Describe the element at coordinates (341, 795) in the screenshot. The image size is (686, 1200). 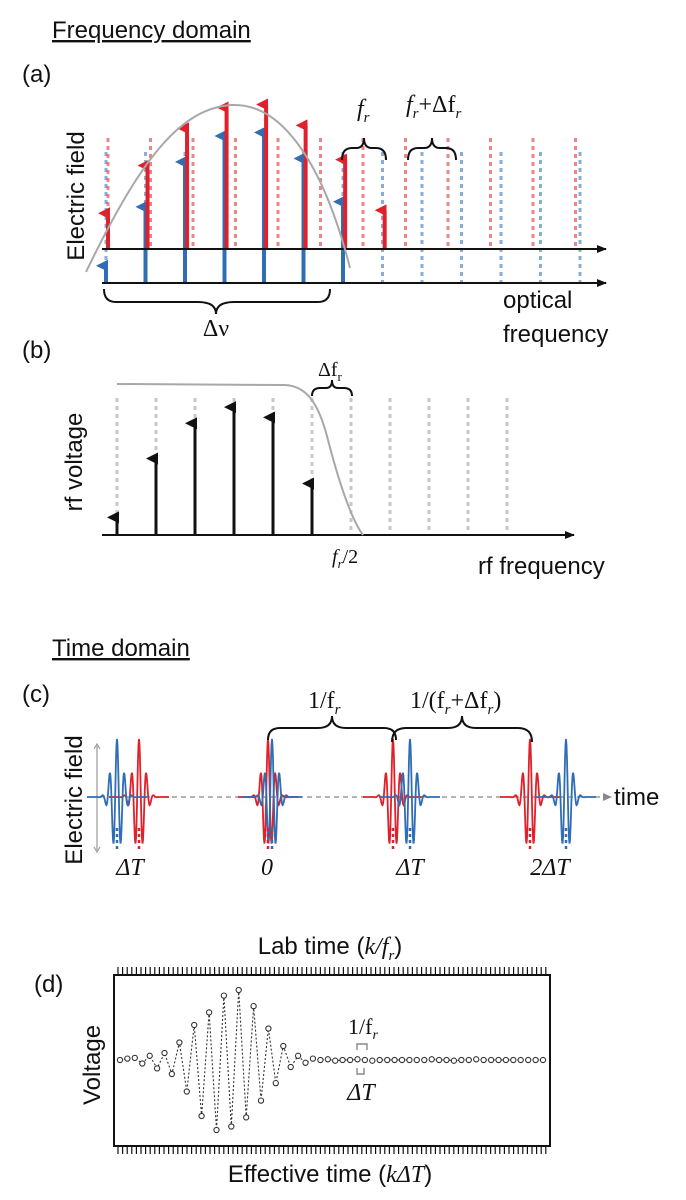
I see `panel-c-pulses` at that location.